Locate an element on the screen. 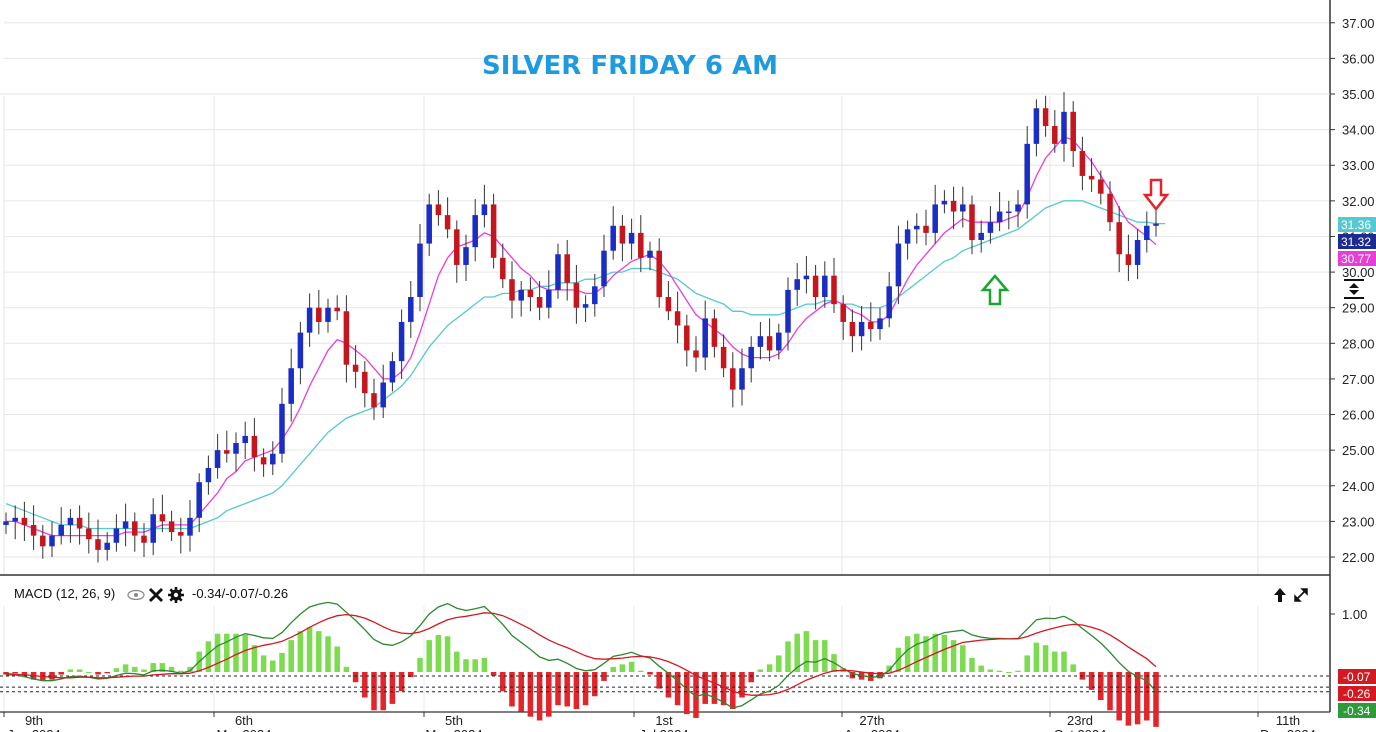 The width and height of the screenshot is (1376, 732). gear-icon is located at coordinates (176, 595).